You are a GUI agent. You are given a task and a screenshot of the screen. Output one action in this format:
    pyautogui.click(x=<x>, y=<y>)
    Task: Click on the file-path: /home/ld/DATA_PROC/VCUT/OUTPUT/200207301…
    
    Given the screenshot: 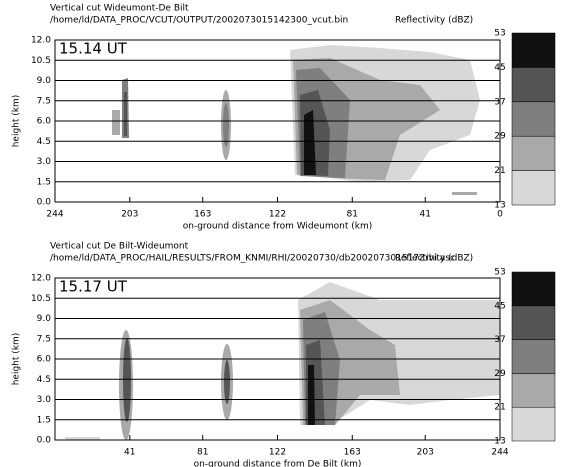 What is the action you would take?
    pyautogui.click(x=199, y=21)
    